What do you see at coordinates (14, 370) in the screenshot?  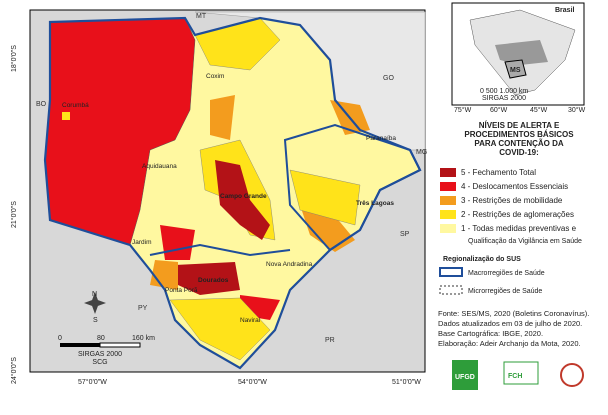 I see `lat-label: 24°0'0"S` at bounding box center [14, 370].